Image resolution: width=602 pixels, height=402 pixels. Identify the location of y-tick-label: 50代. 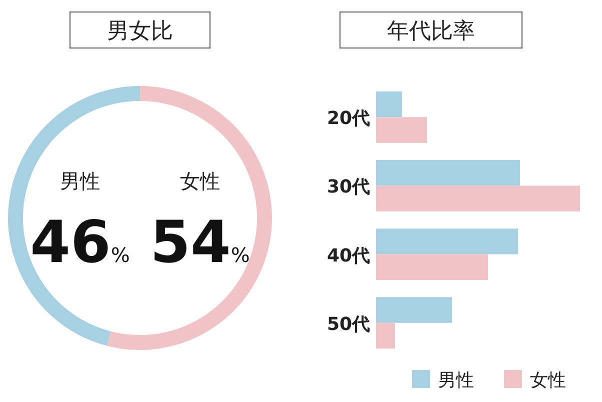
(348, 324).